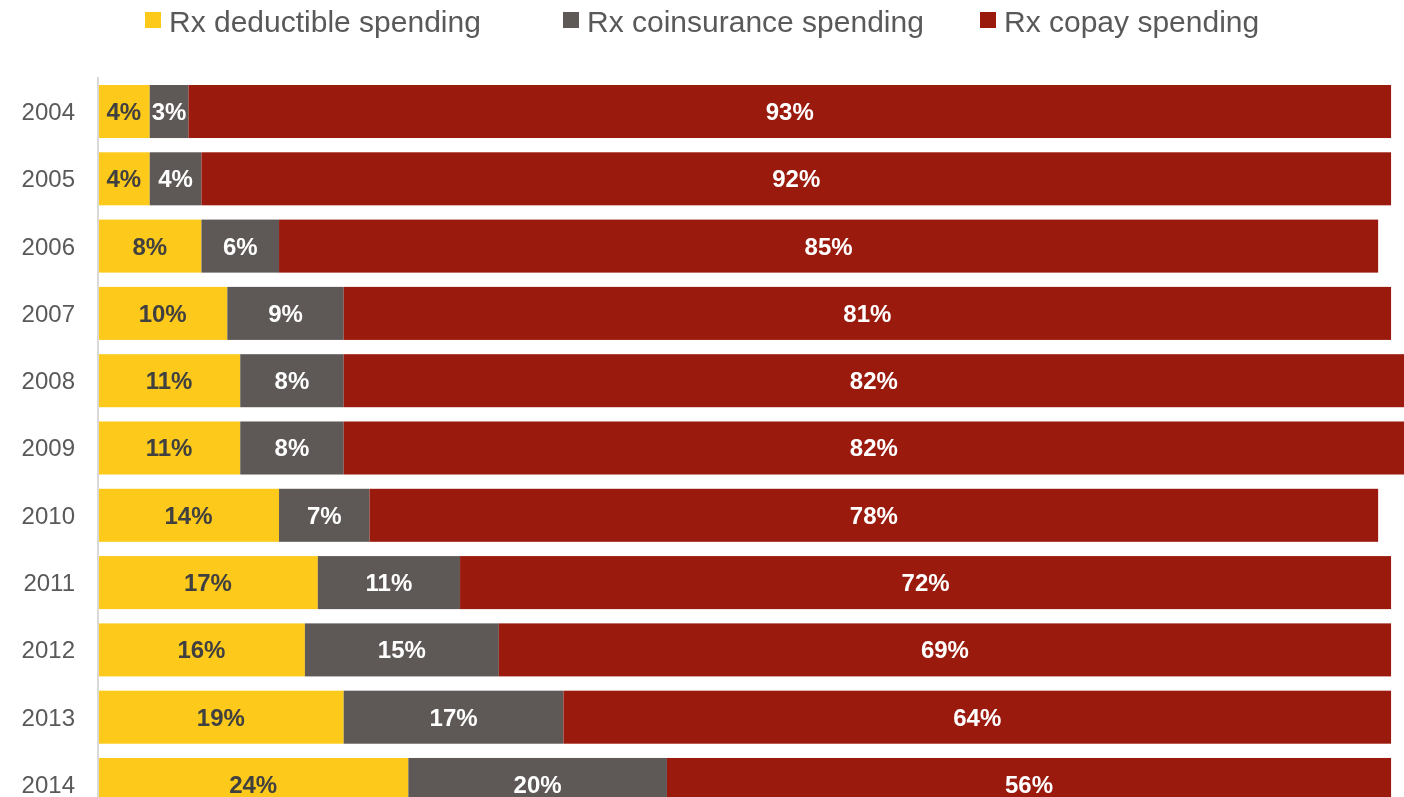 The image size is (1404, 797). Describe the element at coordinates (169, 111) in the screenshot. I see `data-label: 3%` at that location.